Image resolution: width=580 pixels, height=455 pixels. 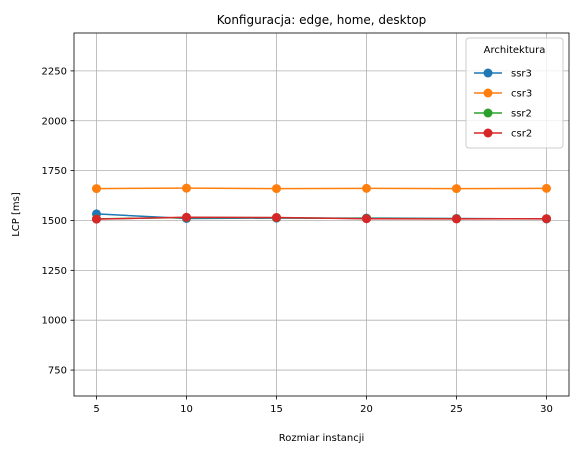 I want to click on y-tick-label: 1750, so click(x=54, y=171).